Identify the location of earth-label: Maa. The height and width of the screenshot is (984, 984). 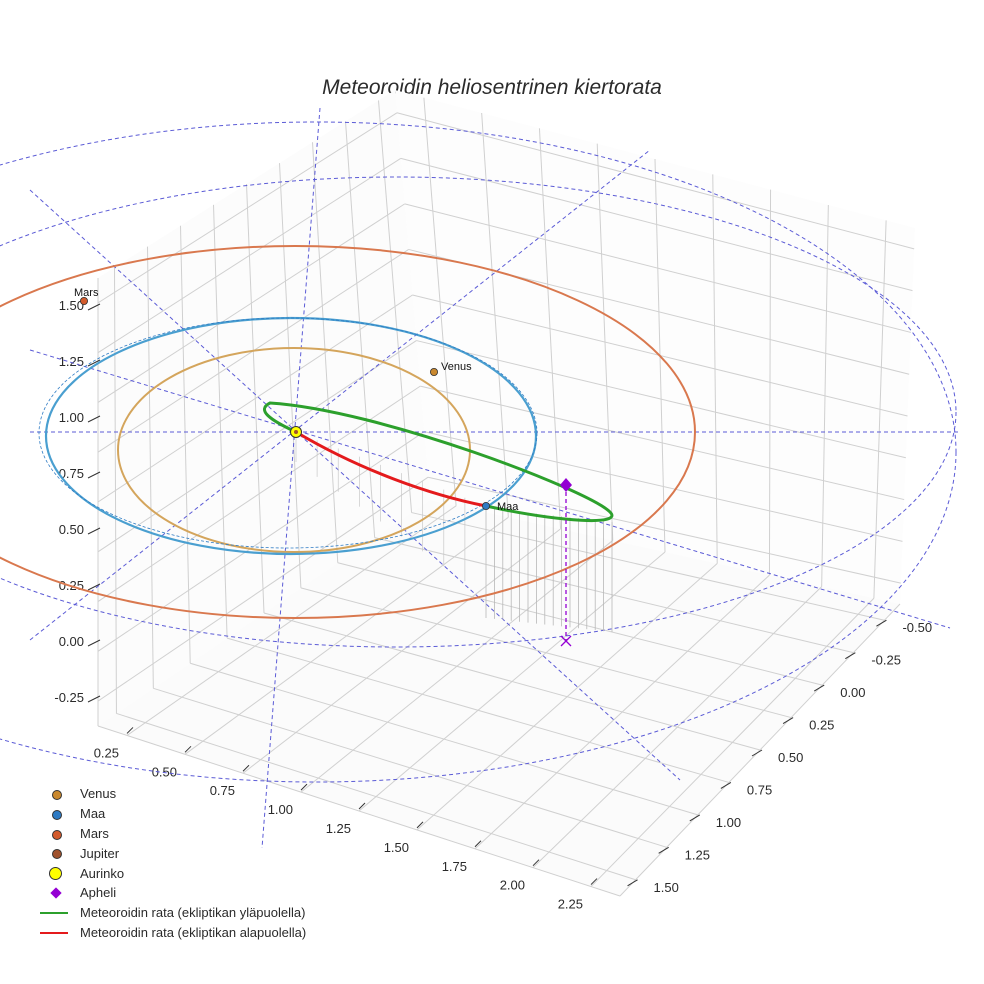
(508, 507).